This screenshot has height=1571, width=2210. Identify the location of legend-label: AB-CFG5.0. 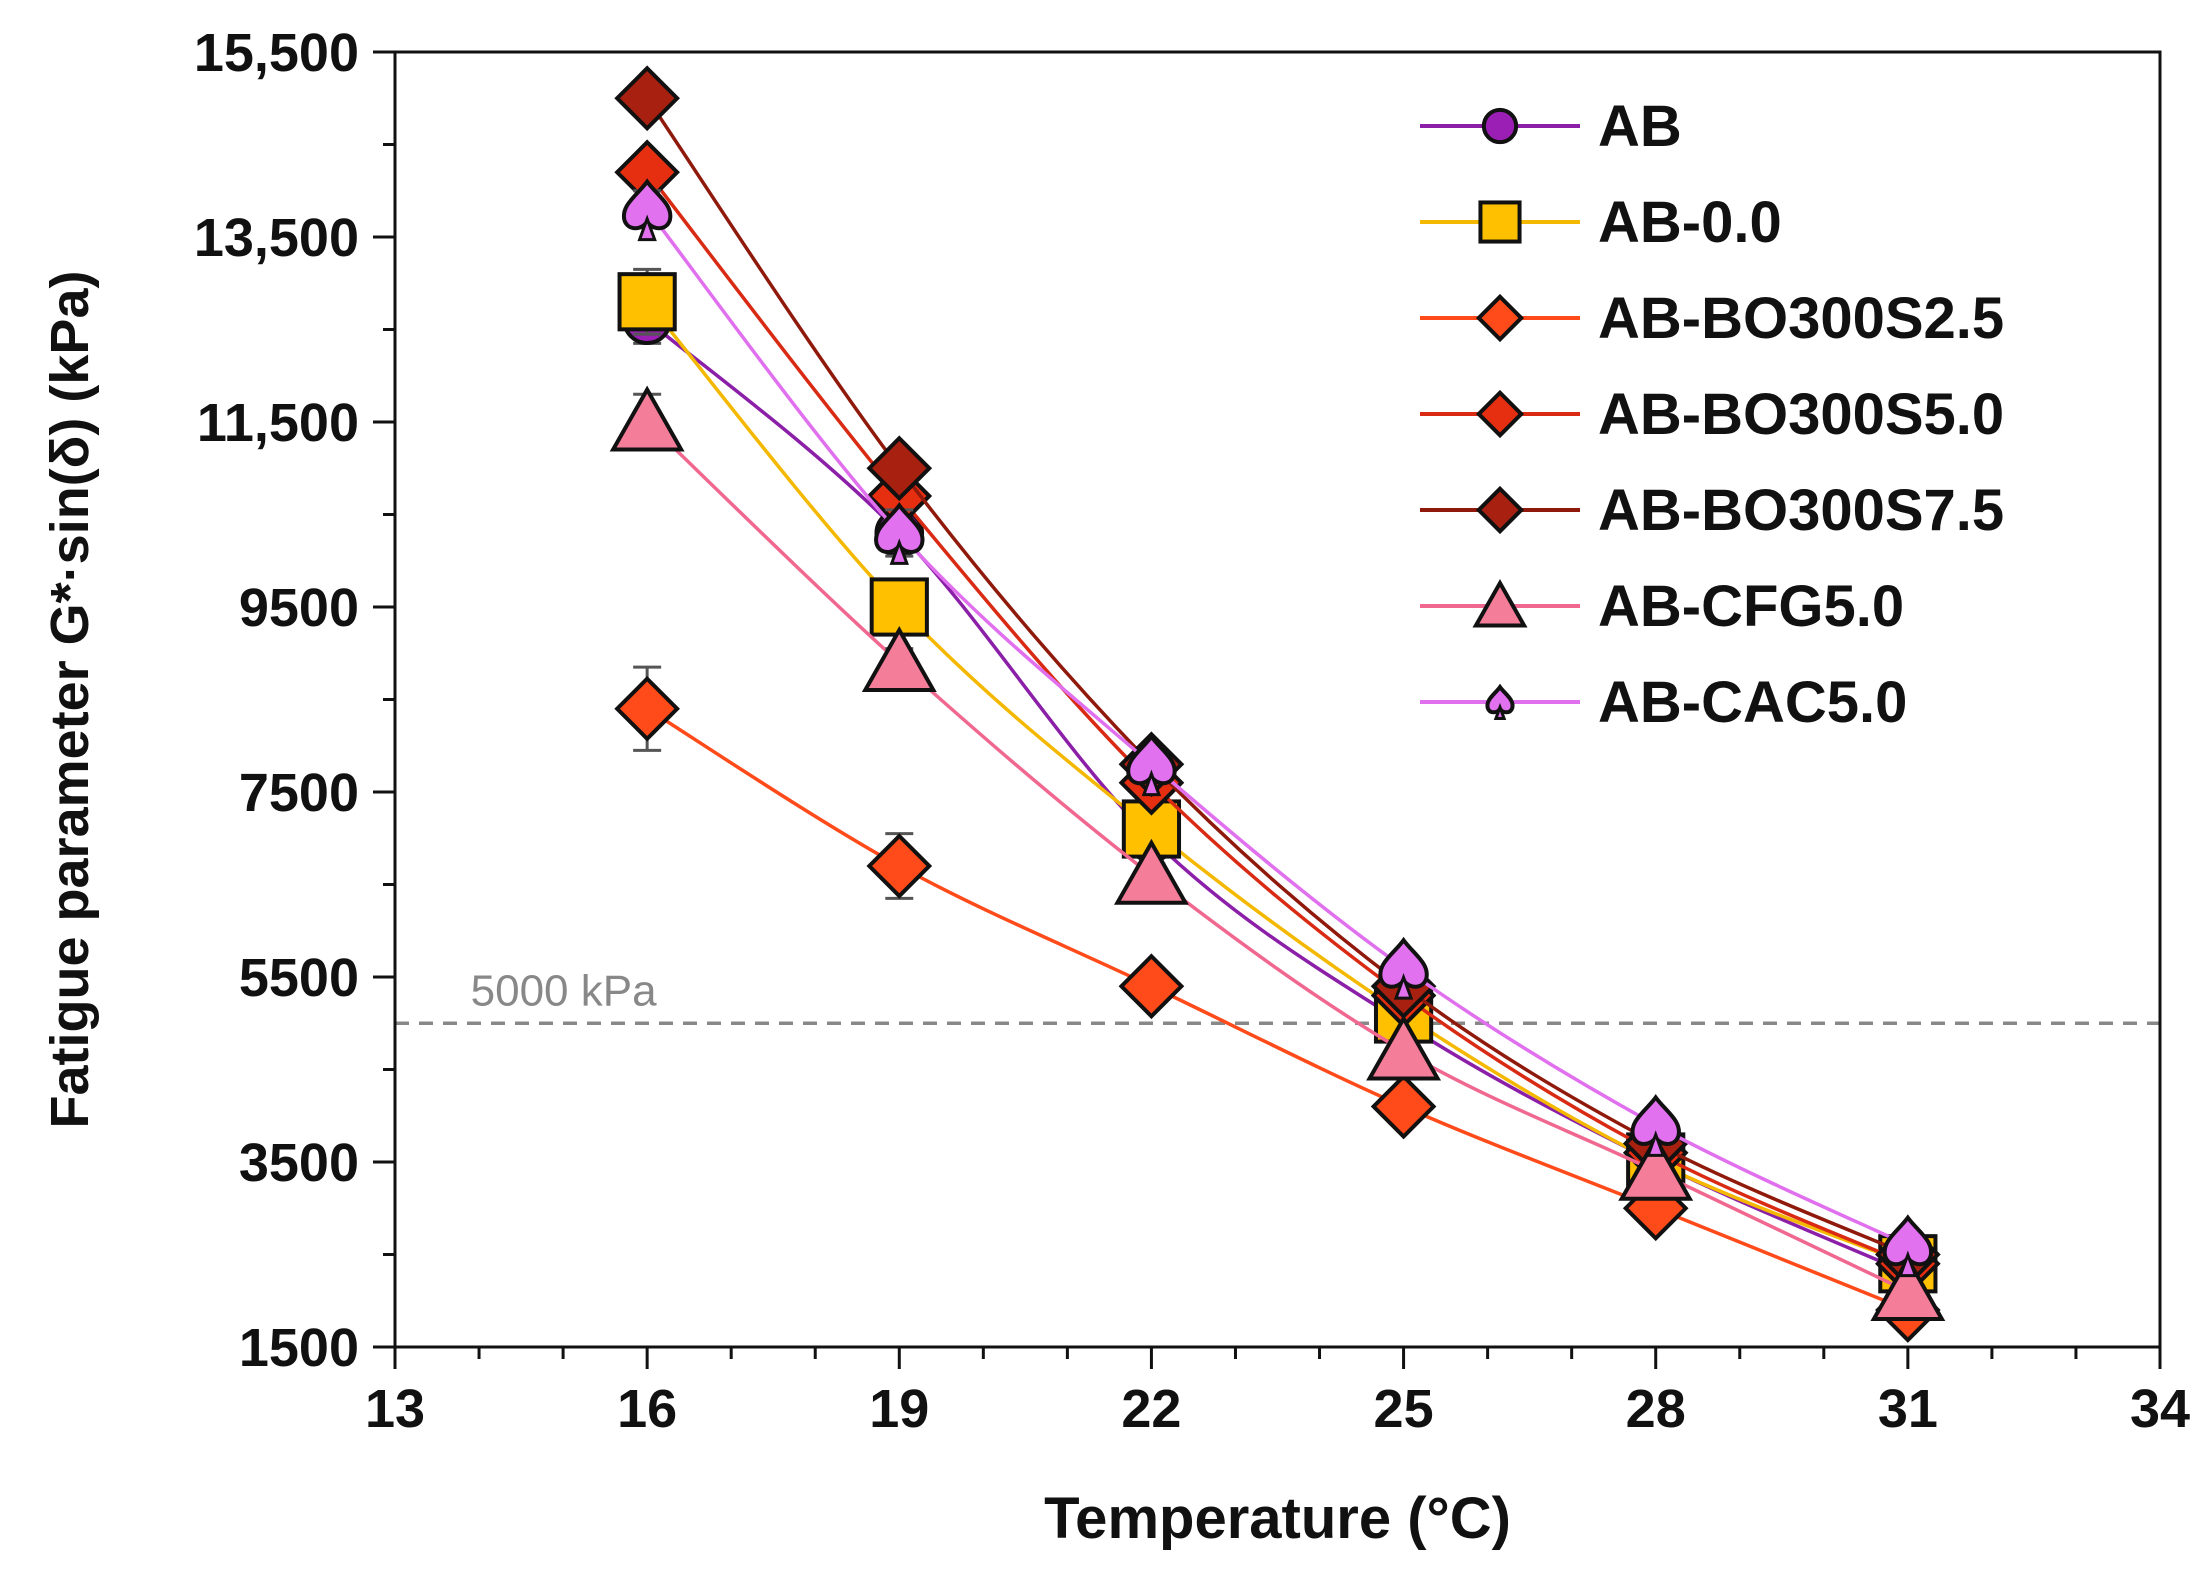
(1751, 606).